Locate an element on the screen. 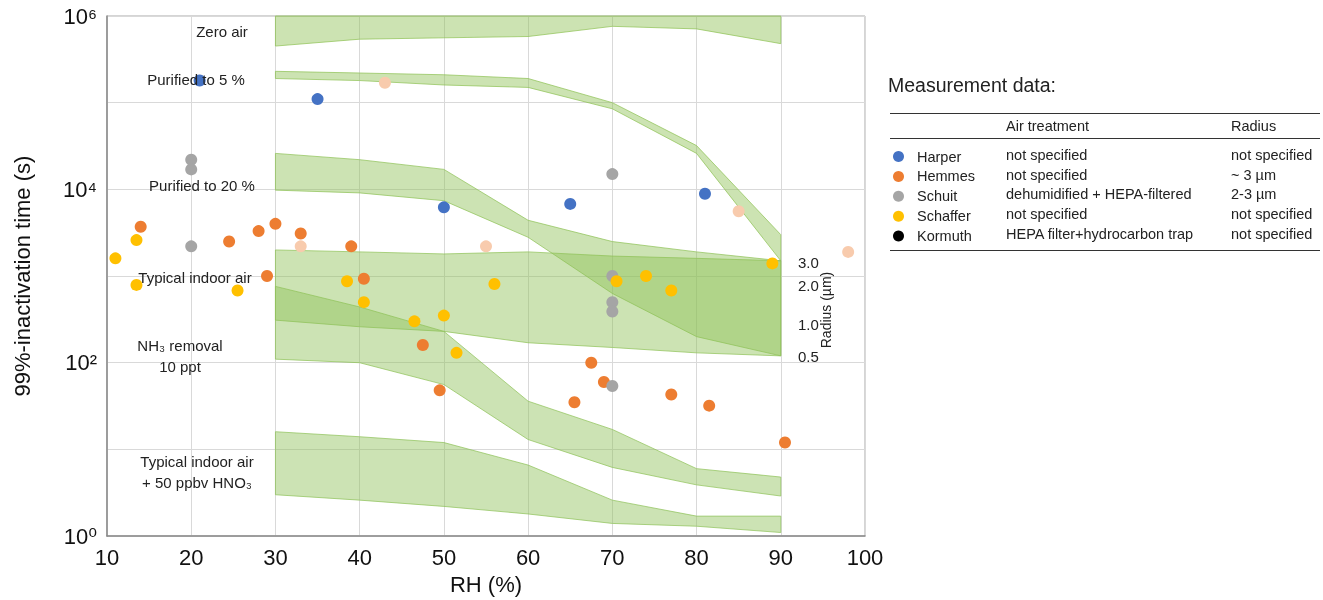  x-tick-label: 50 is located at coordinates (444, 557).